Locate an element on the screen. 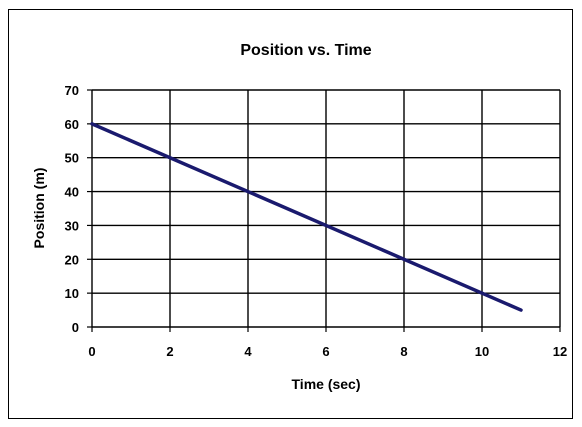 The image size is (582, 427). y-tick-label: 10 is located at coordinates (72, 293).